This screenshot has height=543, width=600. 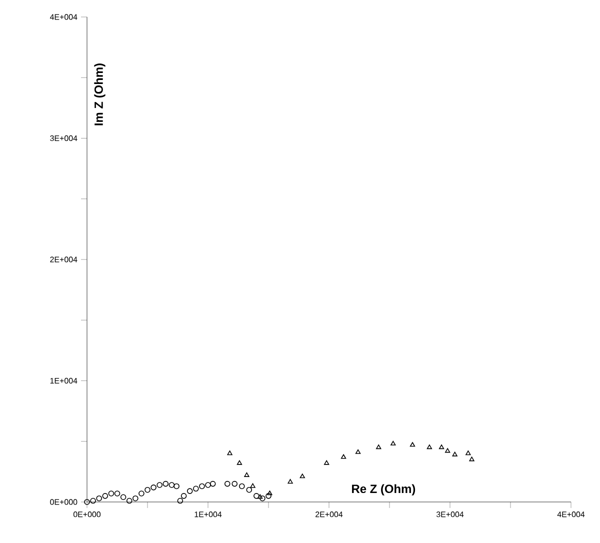 I want to click on y-axis-title: Im Z (Ohm), so click(x=100, y=95).